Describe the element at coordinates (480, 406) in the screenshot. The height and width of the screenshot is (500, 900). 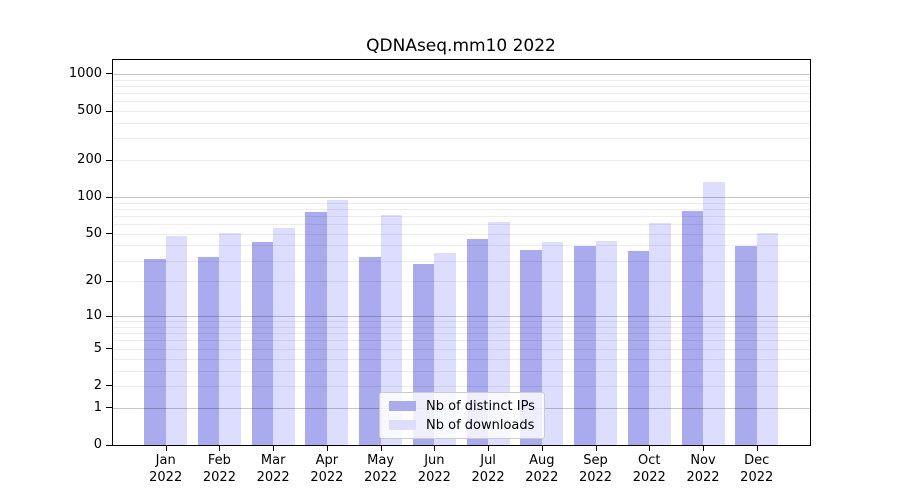
I see `legend-label-distinct-ips: Nb of distinct IPs` at that location.